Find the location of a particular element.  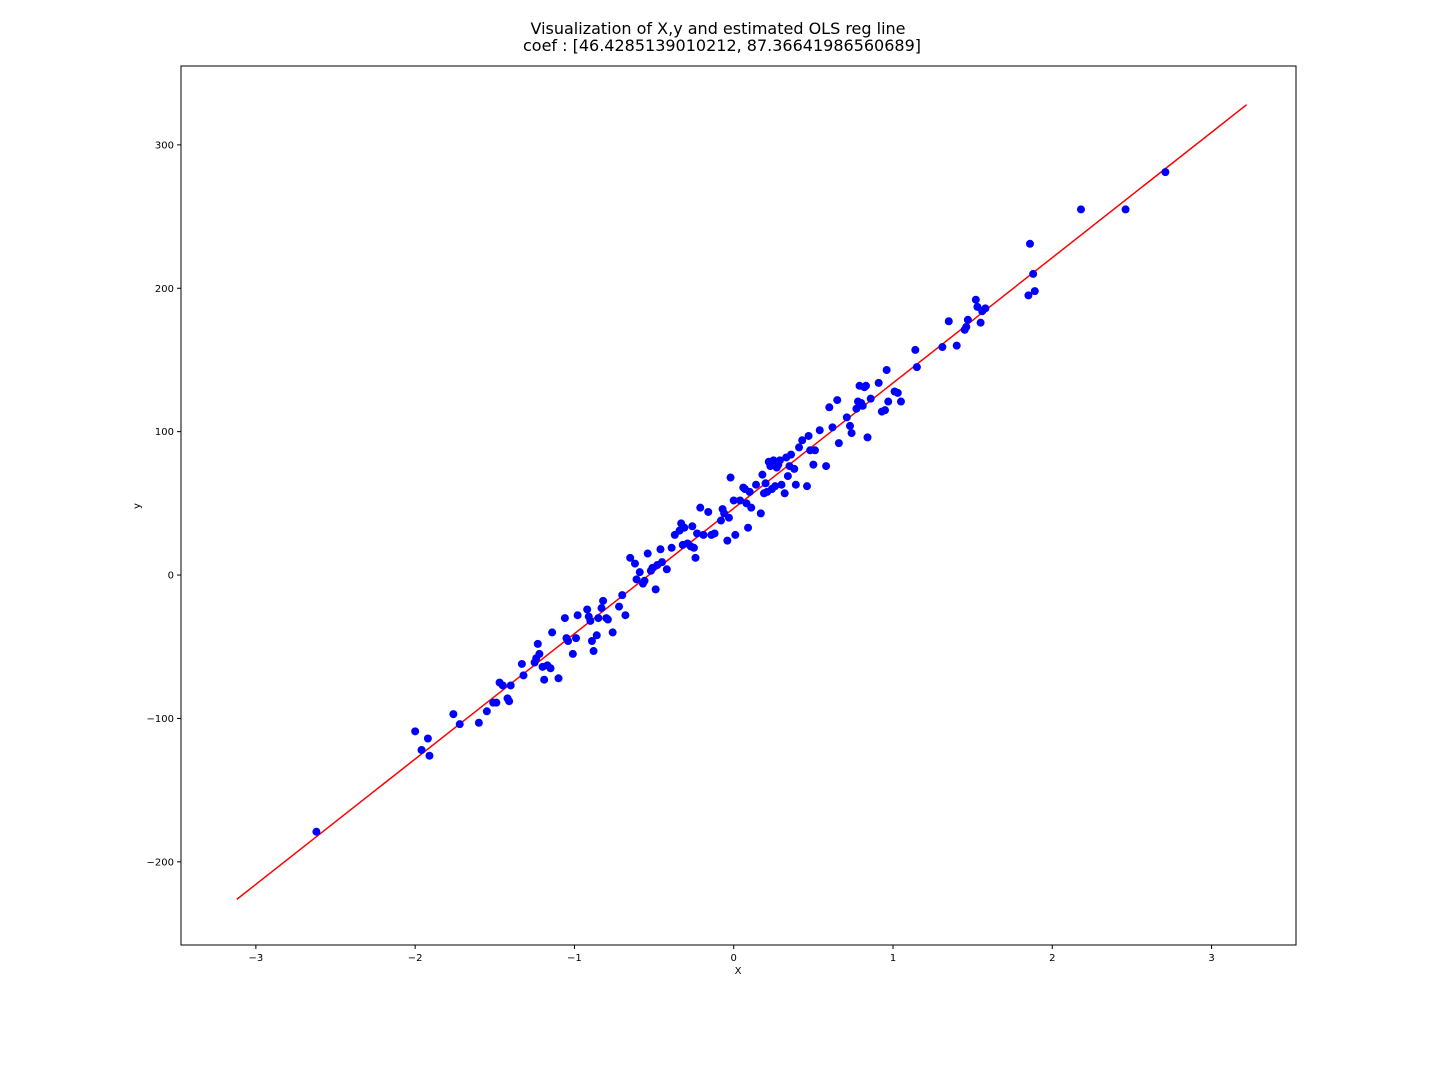

x-tick-label: 2 is located at coordinates (1052, 958).